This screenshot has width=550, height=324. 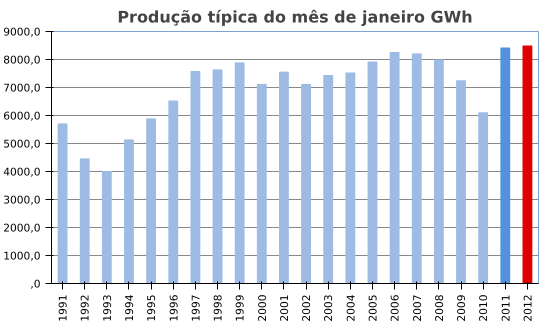 I want to click on y-tick-label: 9000,0, so click(x=22, y=32).